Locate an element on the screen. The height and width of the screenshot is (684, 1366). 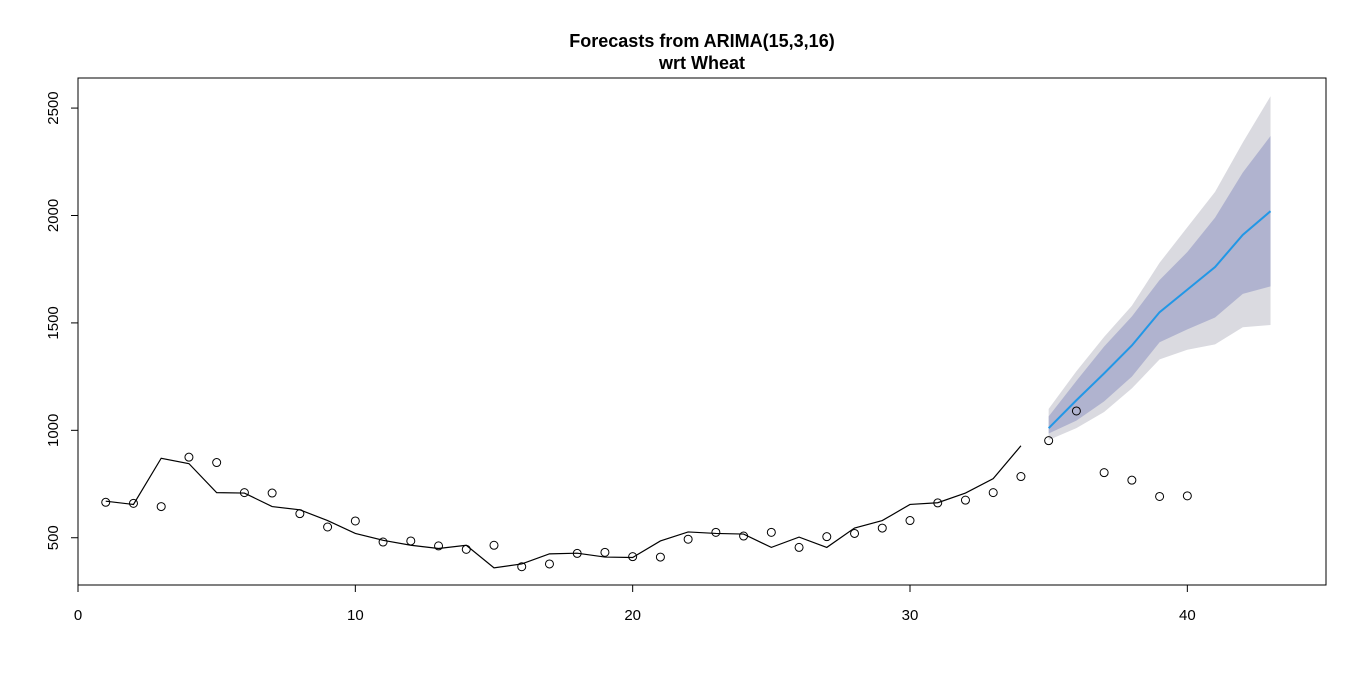
y-axis: 500 1000 1500 2000 2500 is located at coordinates (62, 320).